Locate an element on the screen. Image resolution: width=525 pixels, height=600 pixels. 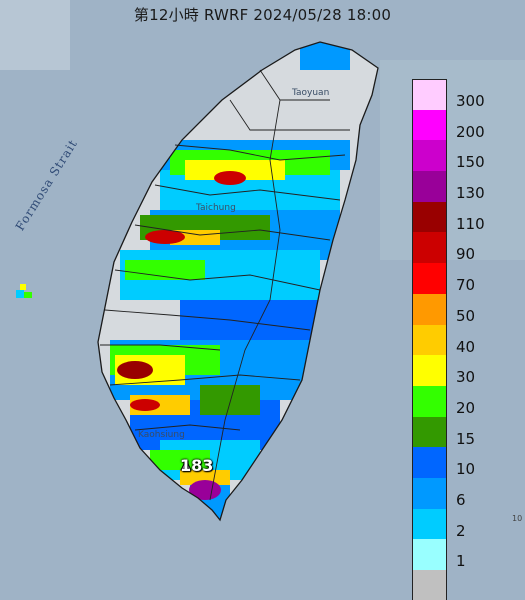
legend-label: 70 is located at coordinates (466, 285).